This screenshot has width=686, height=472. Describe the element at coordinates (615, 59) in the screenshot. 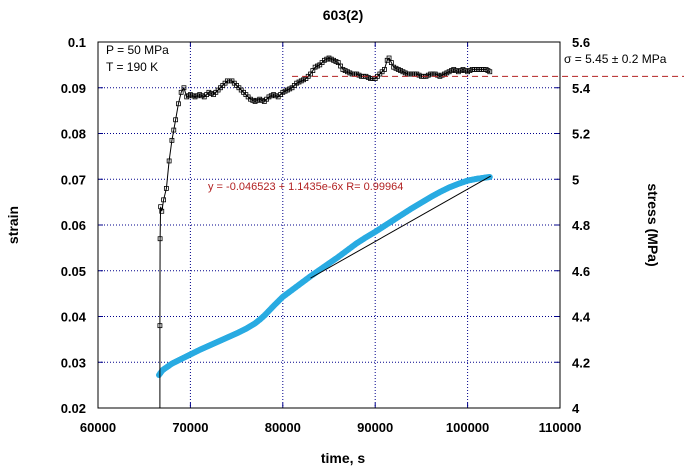

I see `sigma-annotation: σ = 5.45 ± 0.2 MPa` at that location.